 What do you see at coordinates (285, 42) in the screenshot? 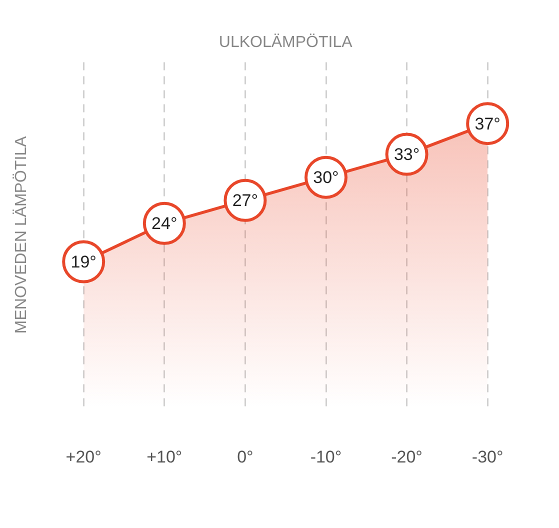
I see `x-axis-title: ULKOLÄMPÖTILA` at bounding box center [285, 42].